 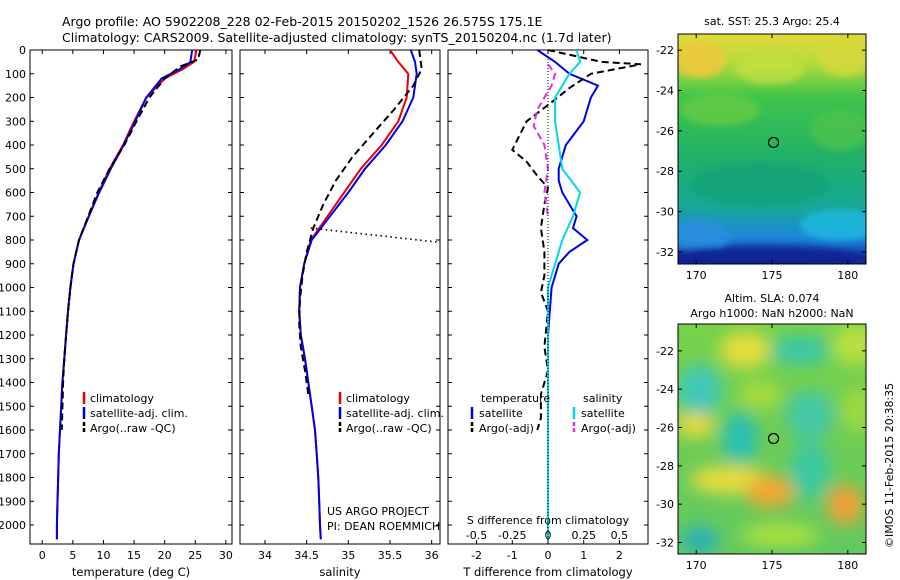 I want to click on salinity-series-satellite-adj-clim-, so click(x=358, y=294).